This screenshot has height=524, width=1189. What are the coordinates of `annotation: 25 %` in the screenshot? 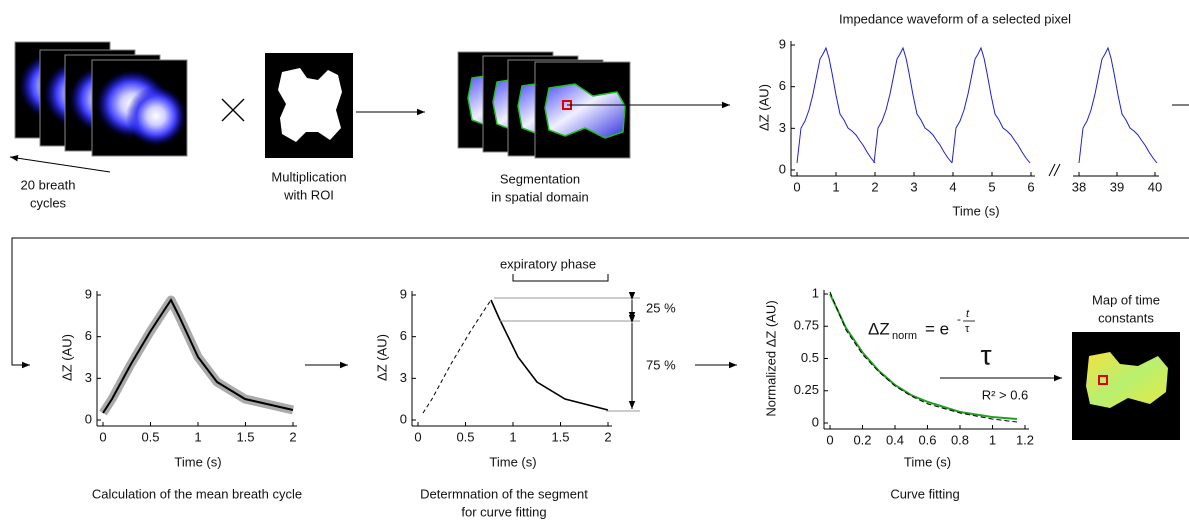 It's located at (661, 307).